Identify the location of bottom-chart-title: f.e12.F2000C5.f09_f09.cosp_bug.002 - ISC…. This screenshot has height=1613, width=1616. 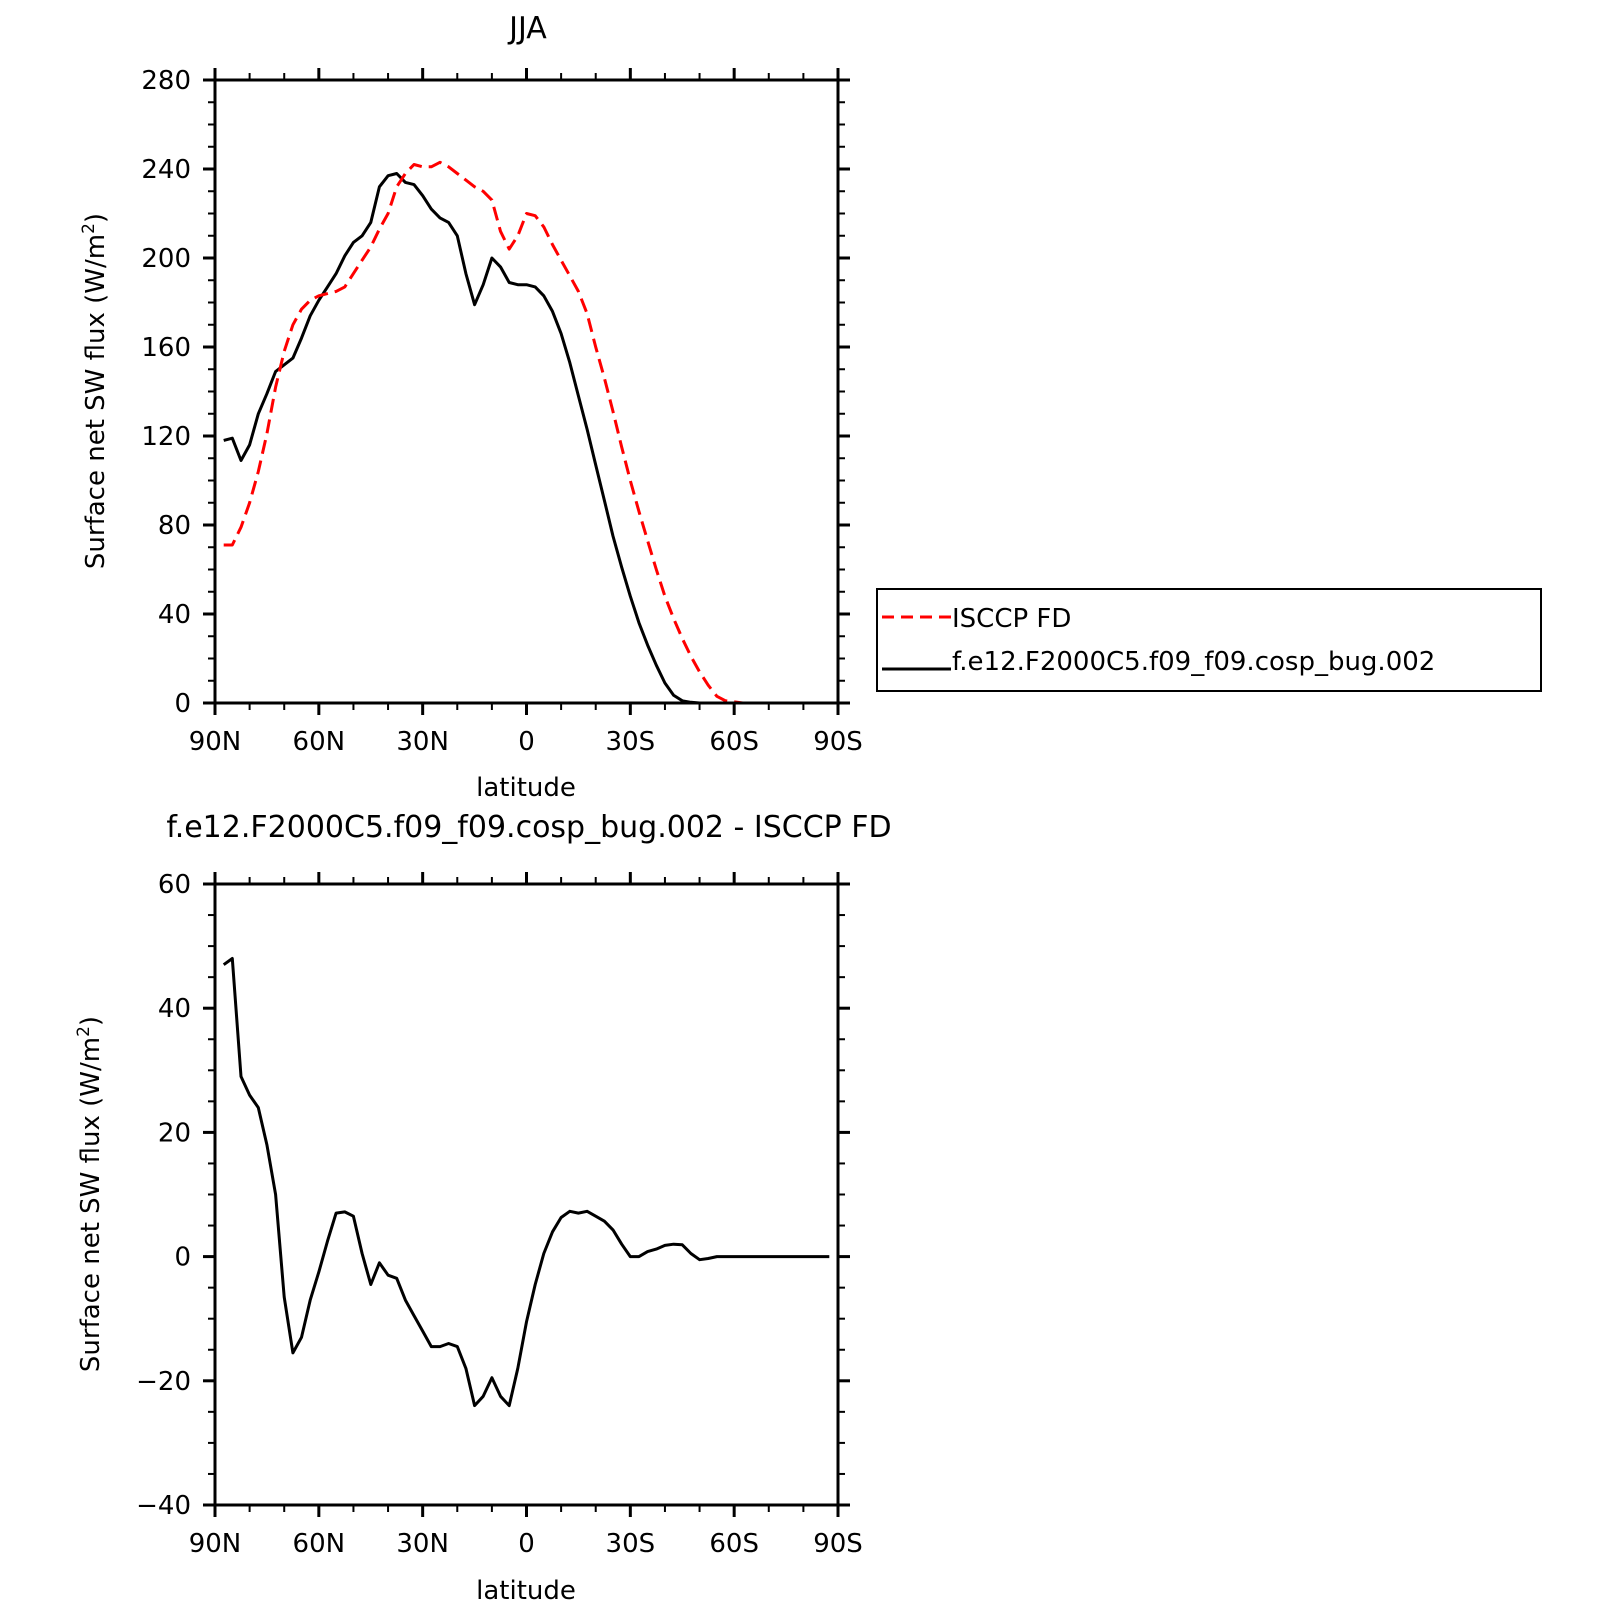
(528, 827).